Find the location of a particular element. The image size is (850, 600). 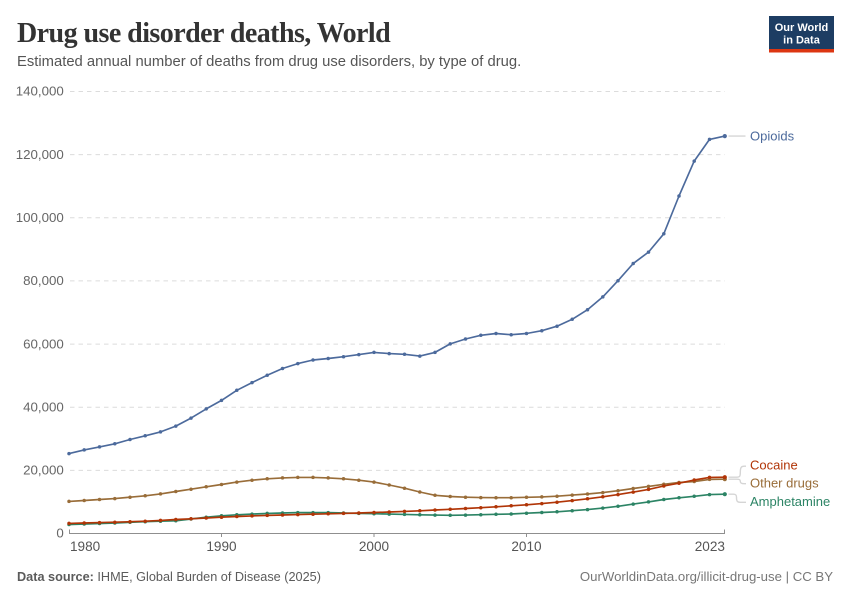

svg-text: Other drugs is located at coordinates (784, 482).